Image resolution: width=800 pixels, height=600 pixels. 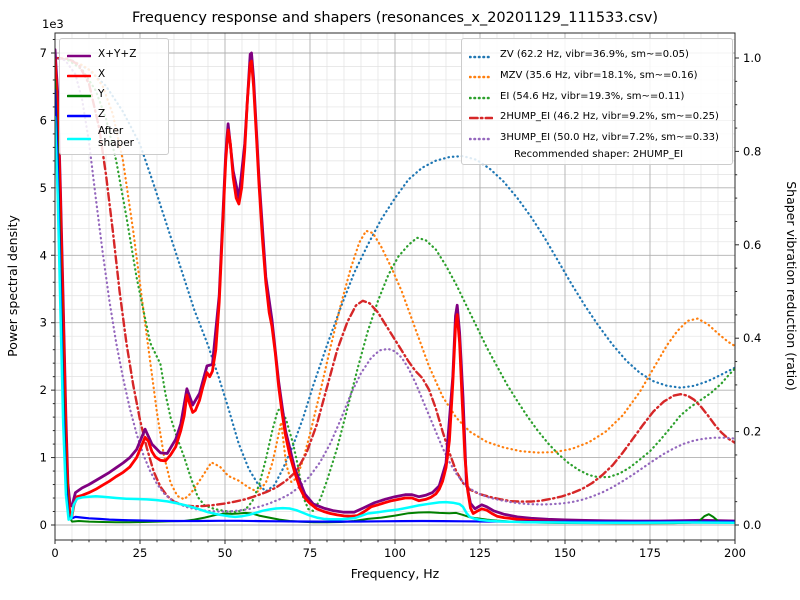 I want to click on legend-psd-item: X, so click(x=113, y=74).